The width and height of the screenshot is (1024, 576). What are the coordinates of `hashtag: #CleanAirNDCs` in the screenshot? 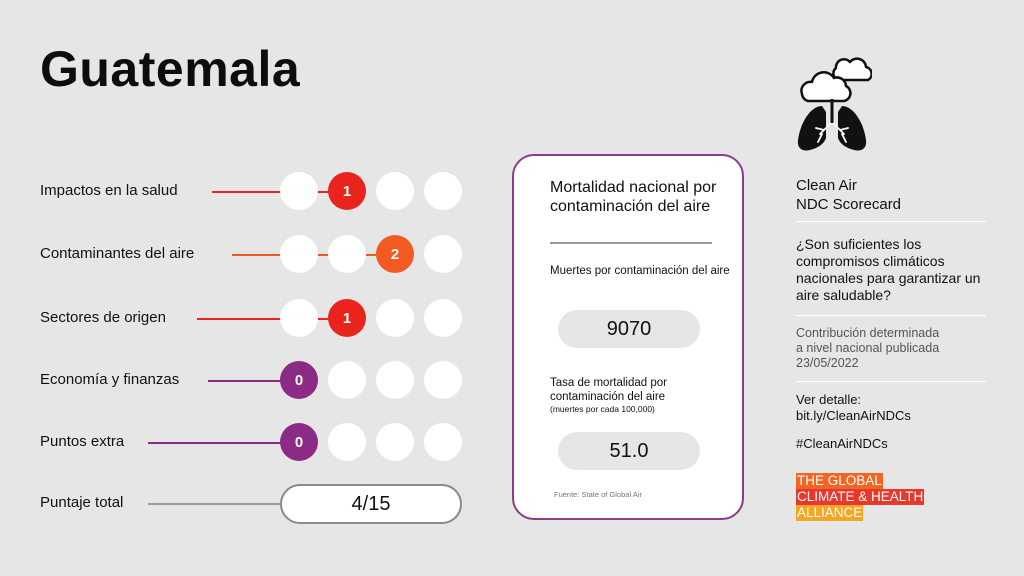 It's located at (842, 443).